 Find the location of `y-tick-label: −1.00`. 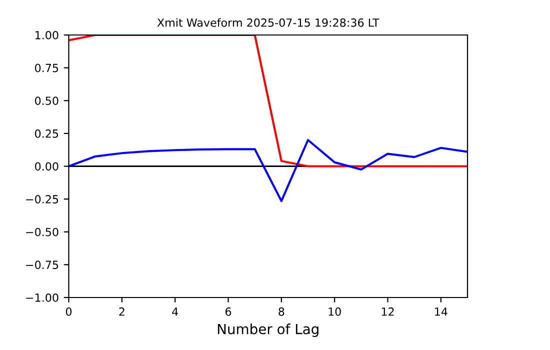

y-tick-label: −1.00 is located at coordinates (42, 297).